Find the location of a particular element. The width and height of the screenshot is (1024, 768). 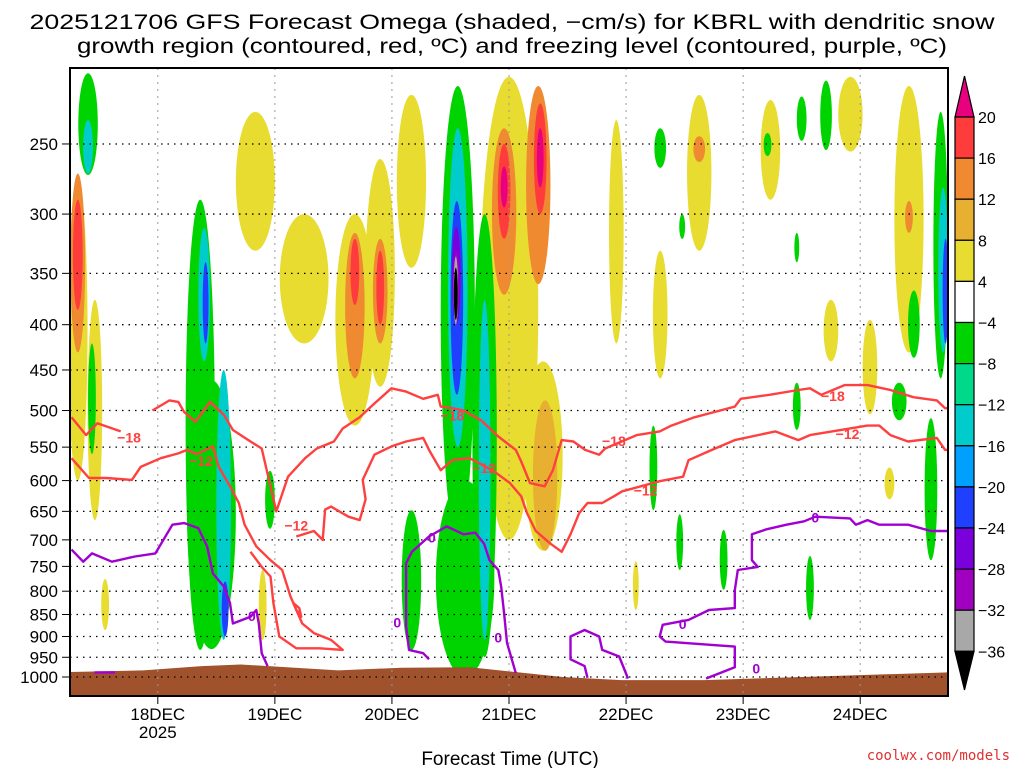

y-tick-label: 950 is located at coordinates (44, 657).